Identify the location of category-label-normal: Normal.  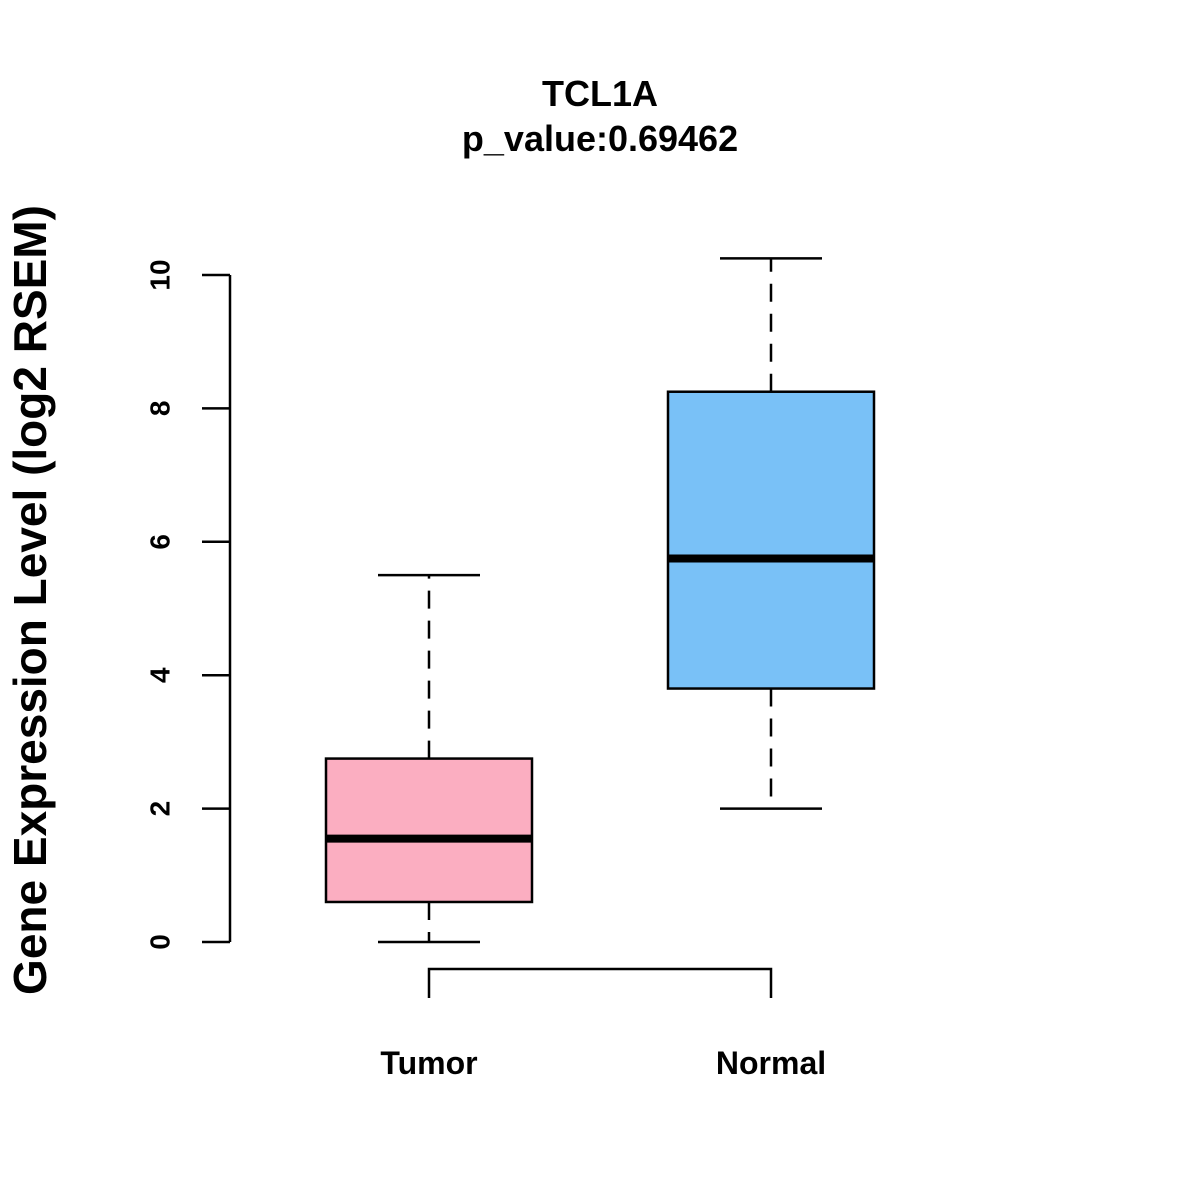
(771, 1063).